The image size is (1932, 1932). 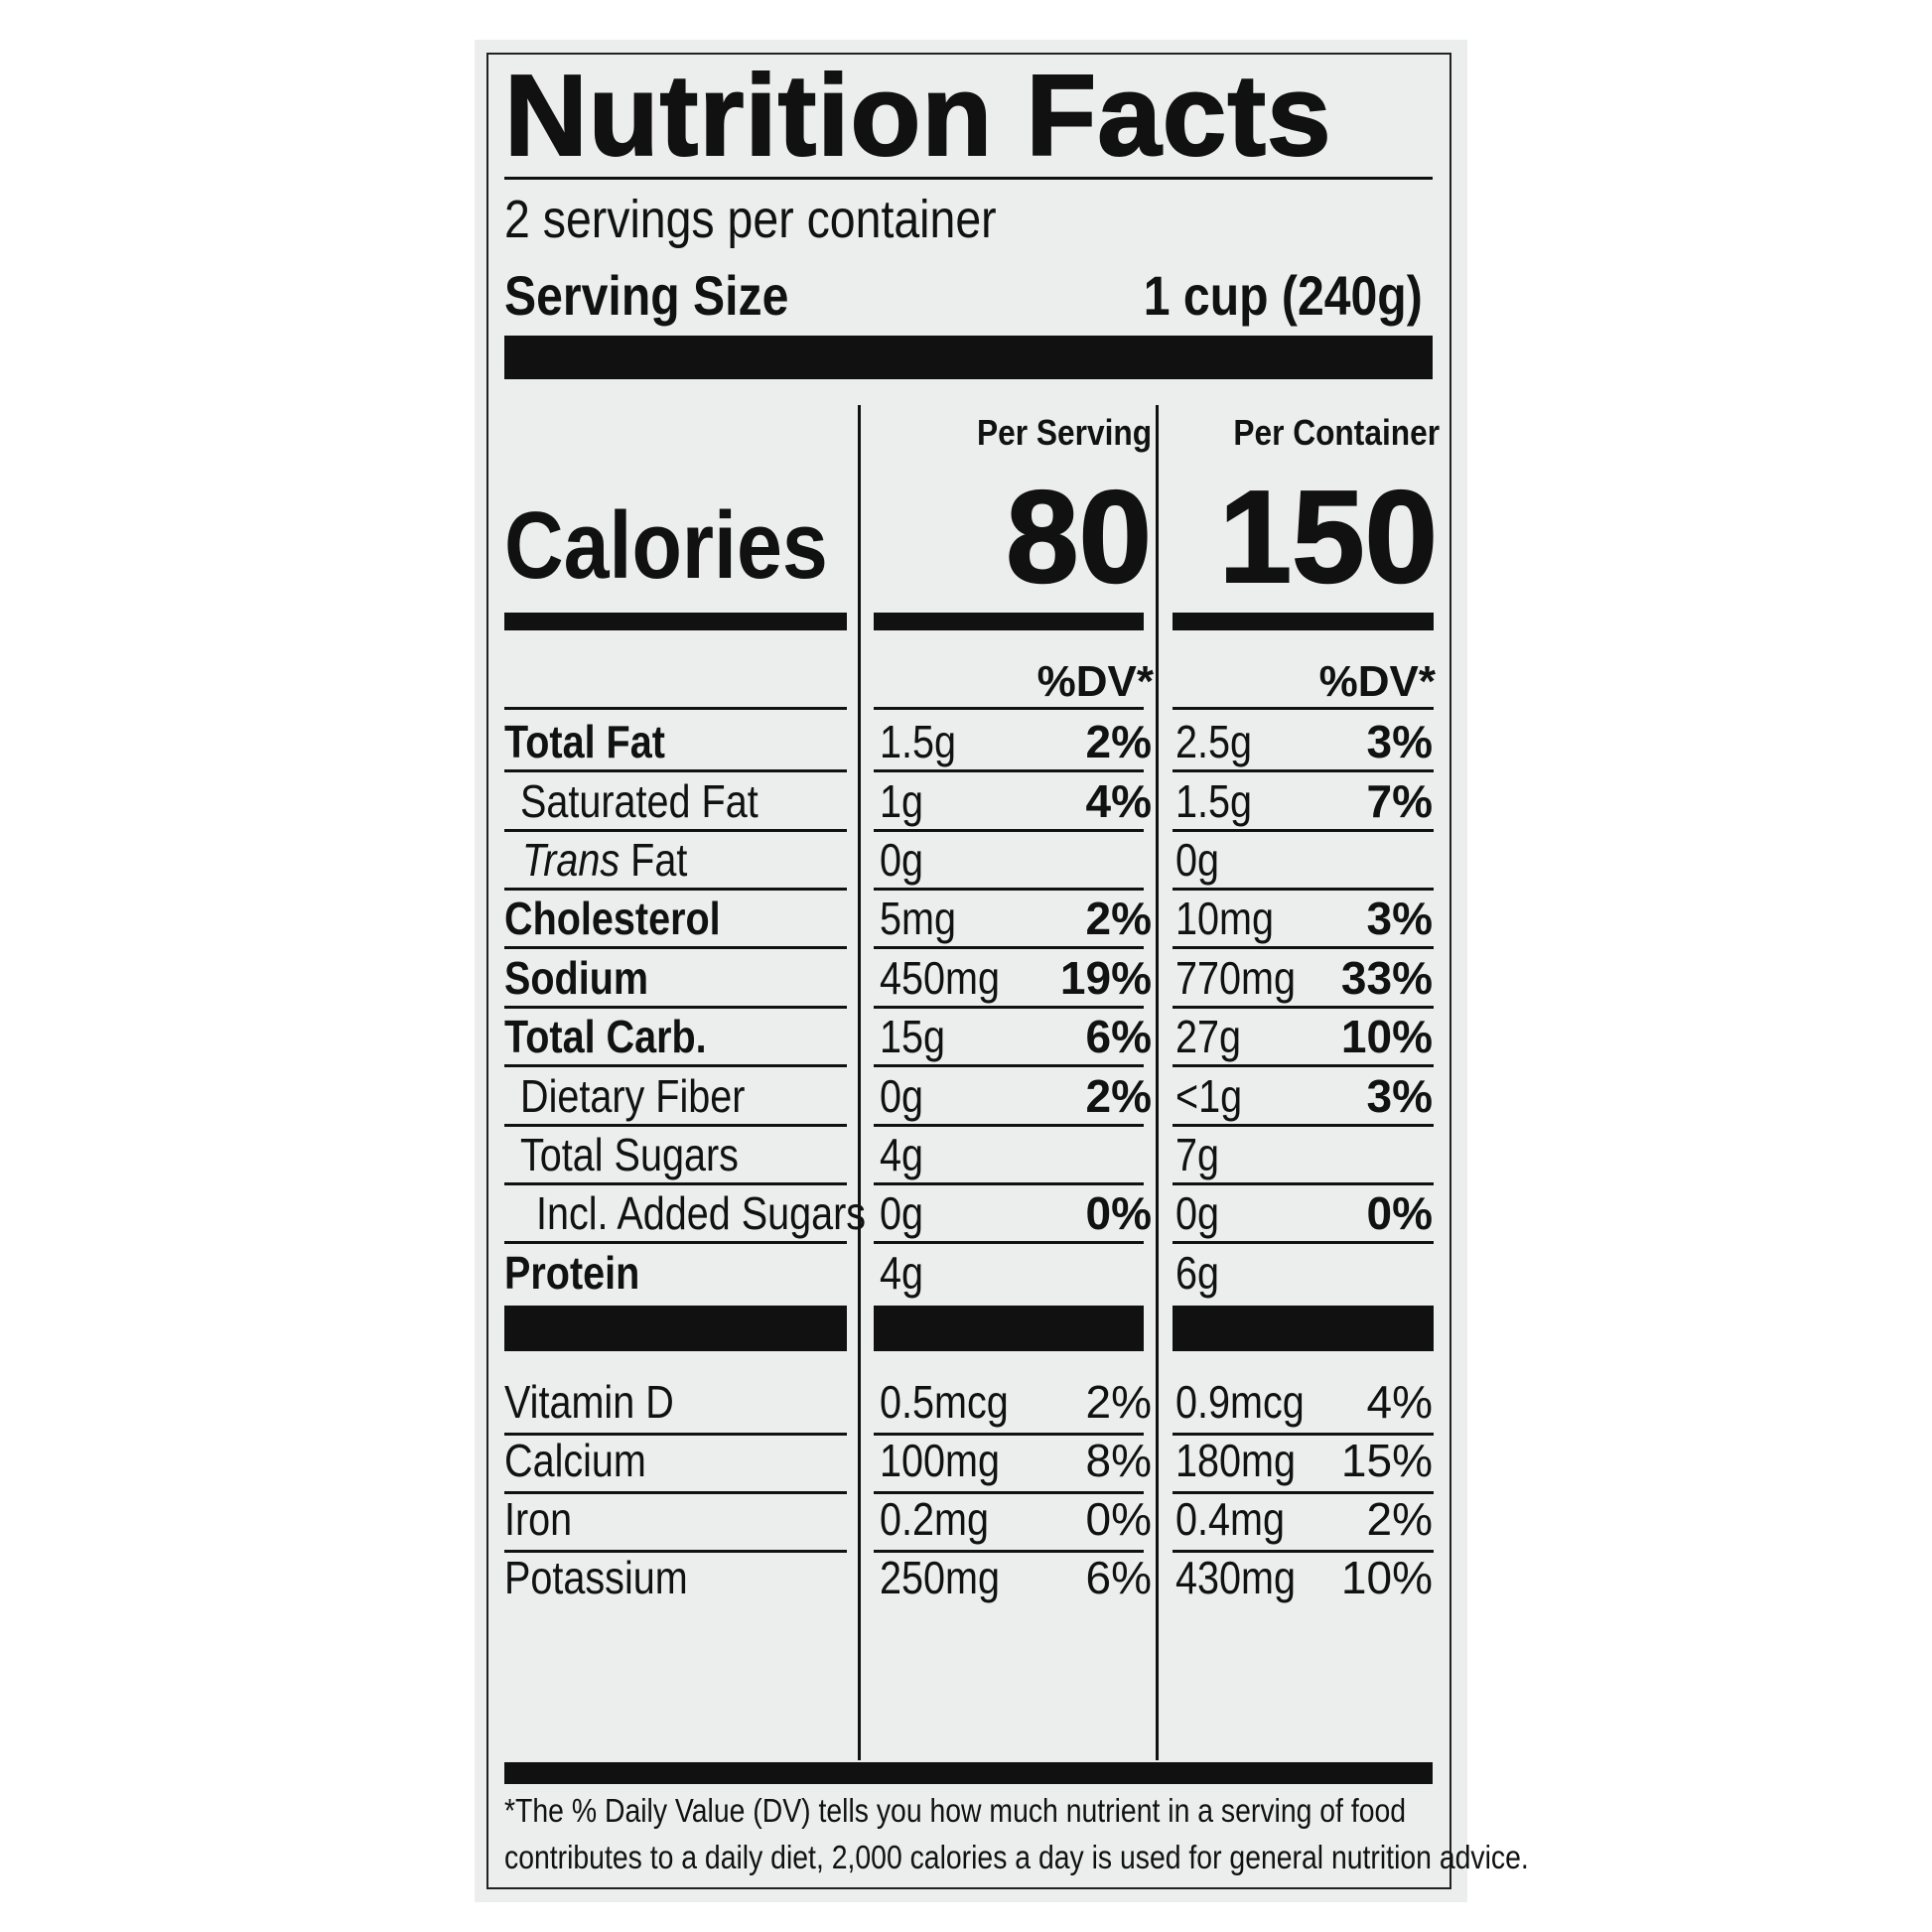 I want to click on nutrient-name: Saturated Fat, so click(x=639, y=801).